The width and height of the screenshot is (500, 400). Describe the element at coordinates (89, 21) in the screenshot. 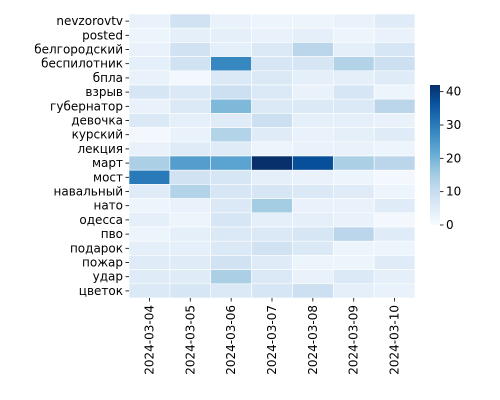

I see `y-tick-label: nevzorovtv` at that location.